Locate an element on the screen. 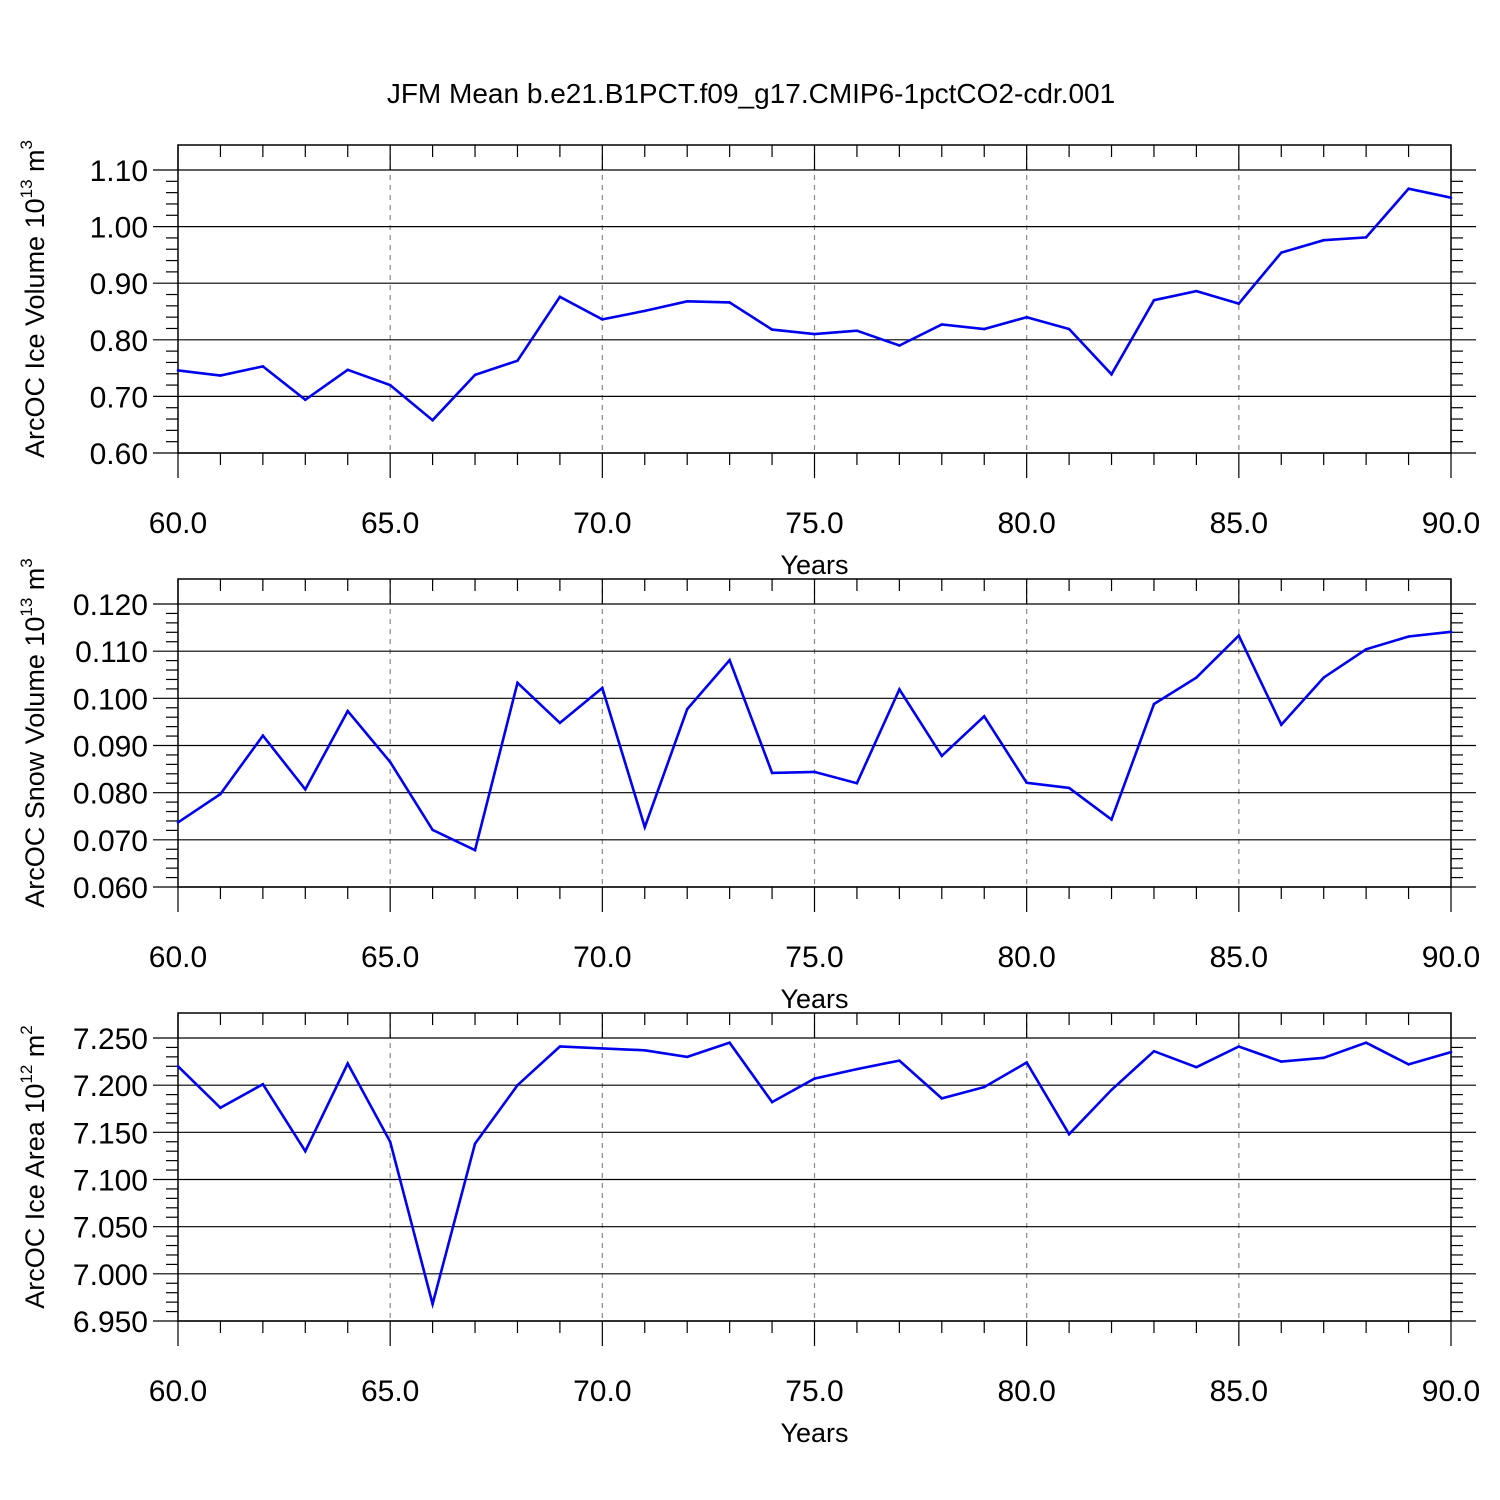 Image resolution: width=1500 pixels, height=1500 pixels. y-axis-title-part: ArcOC Snow Volume 10 is located at coordinates (35, 762).